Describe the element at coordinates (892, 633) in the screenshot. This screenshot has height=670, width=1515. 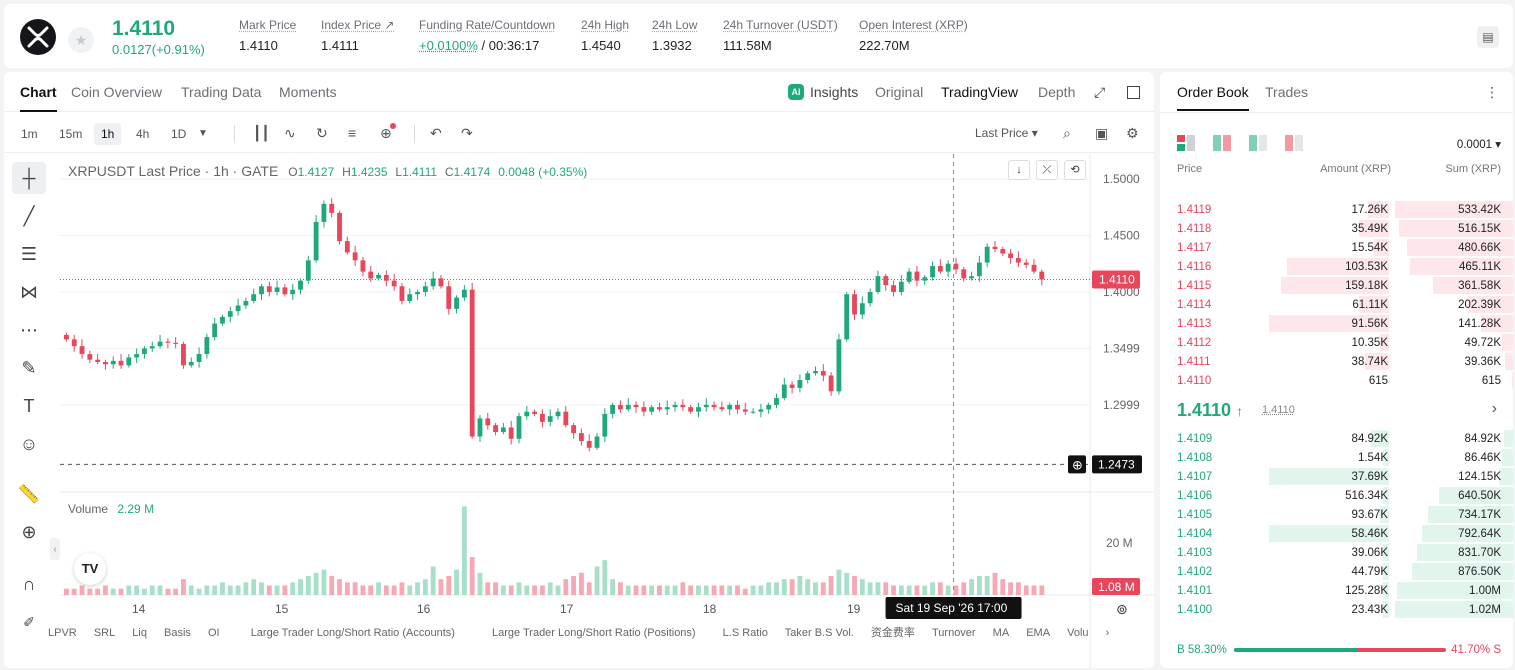
I see `indicator-funding: 资金费率` at that location.